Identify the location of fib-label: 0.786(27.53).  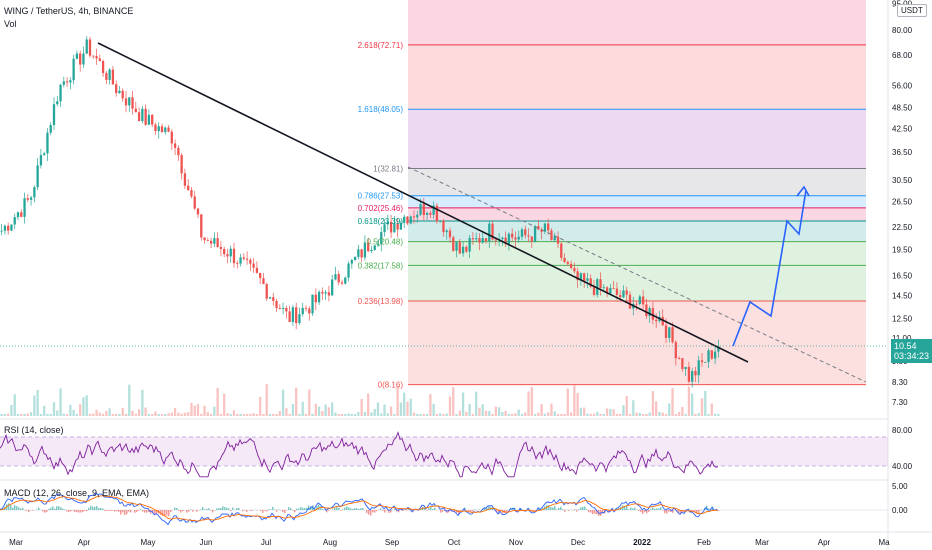
(381, 196).